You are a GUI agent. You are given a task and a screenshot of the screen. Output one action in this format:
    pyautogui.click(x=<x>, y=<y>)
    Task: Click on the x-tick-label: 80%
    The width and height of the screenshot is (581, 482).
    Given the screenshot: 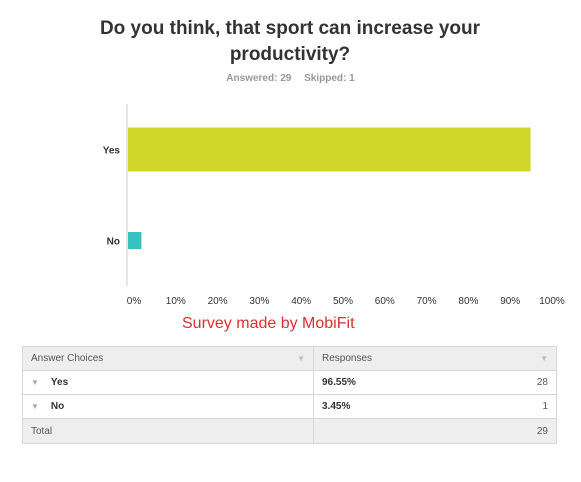 What is the action you would take?
    pyautogui.click(x=468, y=301)
    